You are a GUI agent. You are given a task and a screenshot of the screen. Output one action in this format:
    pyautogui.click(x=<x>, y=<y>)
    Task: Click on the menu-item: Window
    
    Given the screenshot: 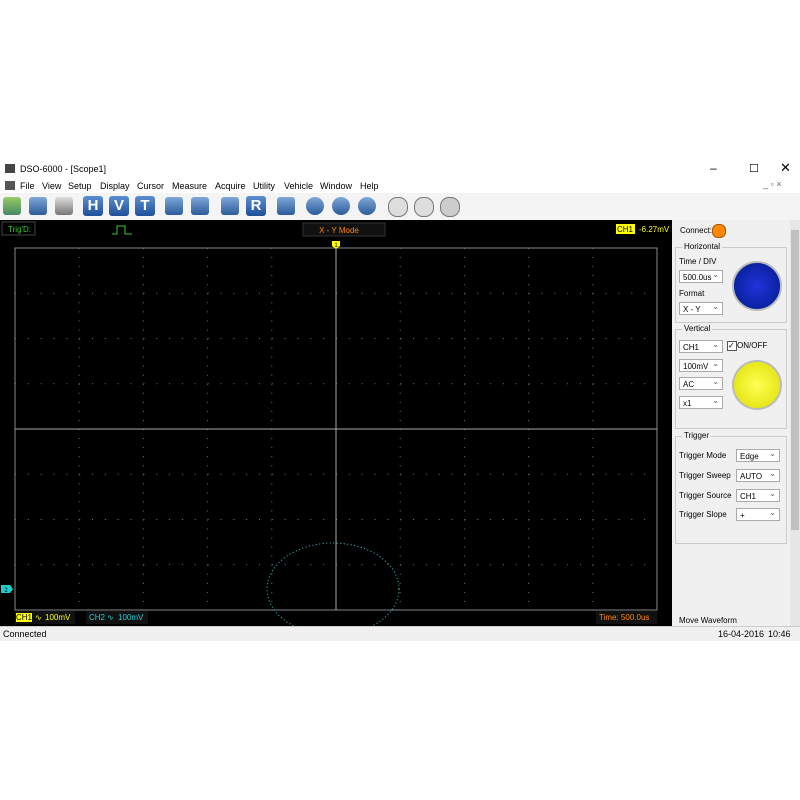 What is the action you would take?
    pyautogui.click(x=336, y=186)
    